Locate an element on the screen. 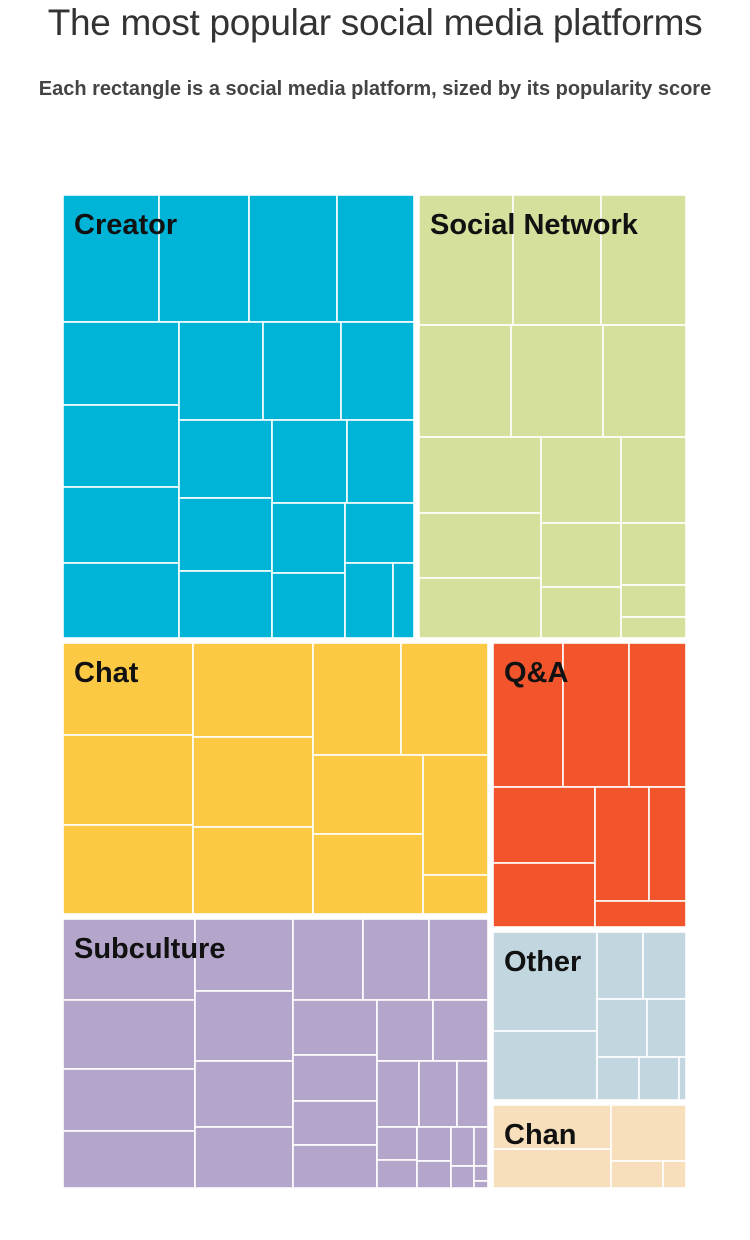 This screenshot has height=1240, width=750. treemap-group-social-network: Social Network is located at coordinates (552, 416).